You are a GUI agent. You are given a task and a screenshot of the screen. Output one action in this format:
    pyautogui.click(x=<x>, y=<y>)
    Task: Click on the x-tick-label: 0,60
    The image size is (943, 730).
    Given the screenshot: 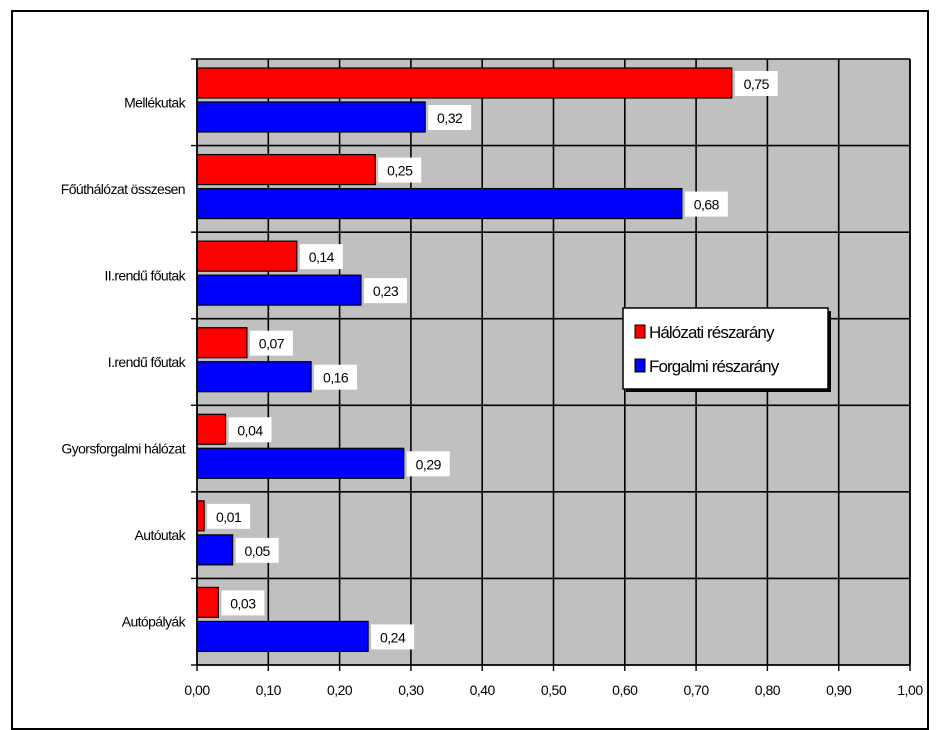 What is the action you would take?
    pyautogui.click(x=625, y=690)
    